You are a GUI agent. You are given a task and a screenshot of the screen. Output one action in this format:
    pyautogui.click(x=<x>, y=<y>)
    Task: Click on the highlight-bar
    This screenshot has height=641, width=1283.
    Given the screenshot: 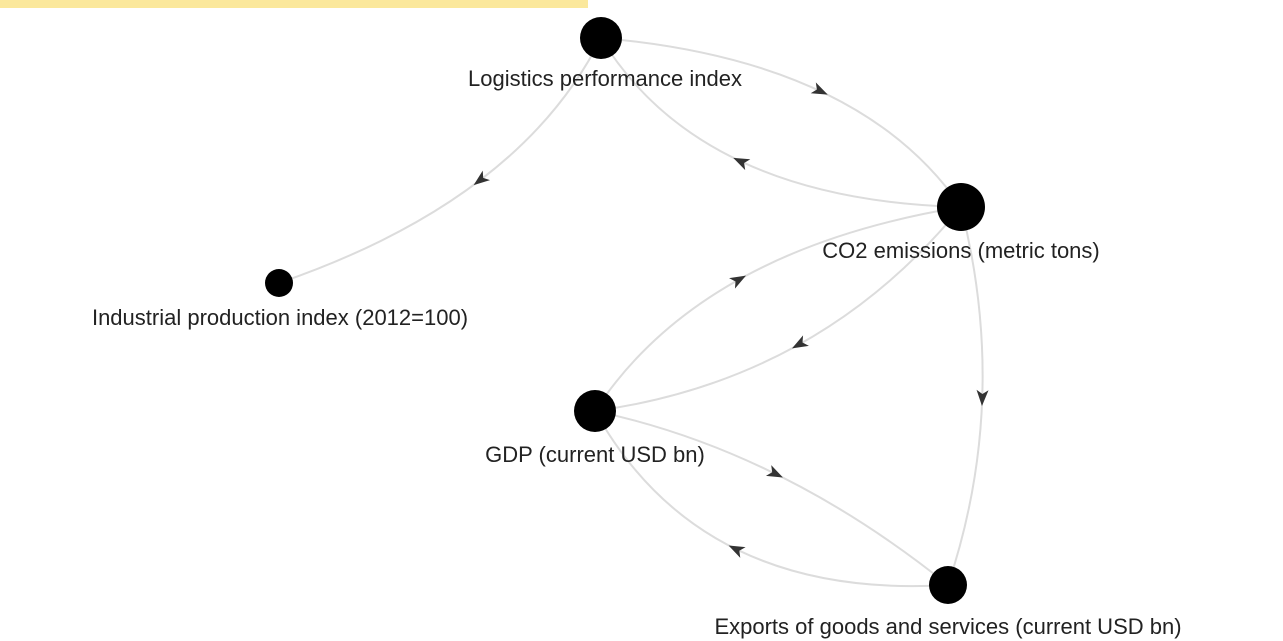 What is the action you would take?
    pyautogui.click(x=294, y=4)
    